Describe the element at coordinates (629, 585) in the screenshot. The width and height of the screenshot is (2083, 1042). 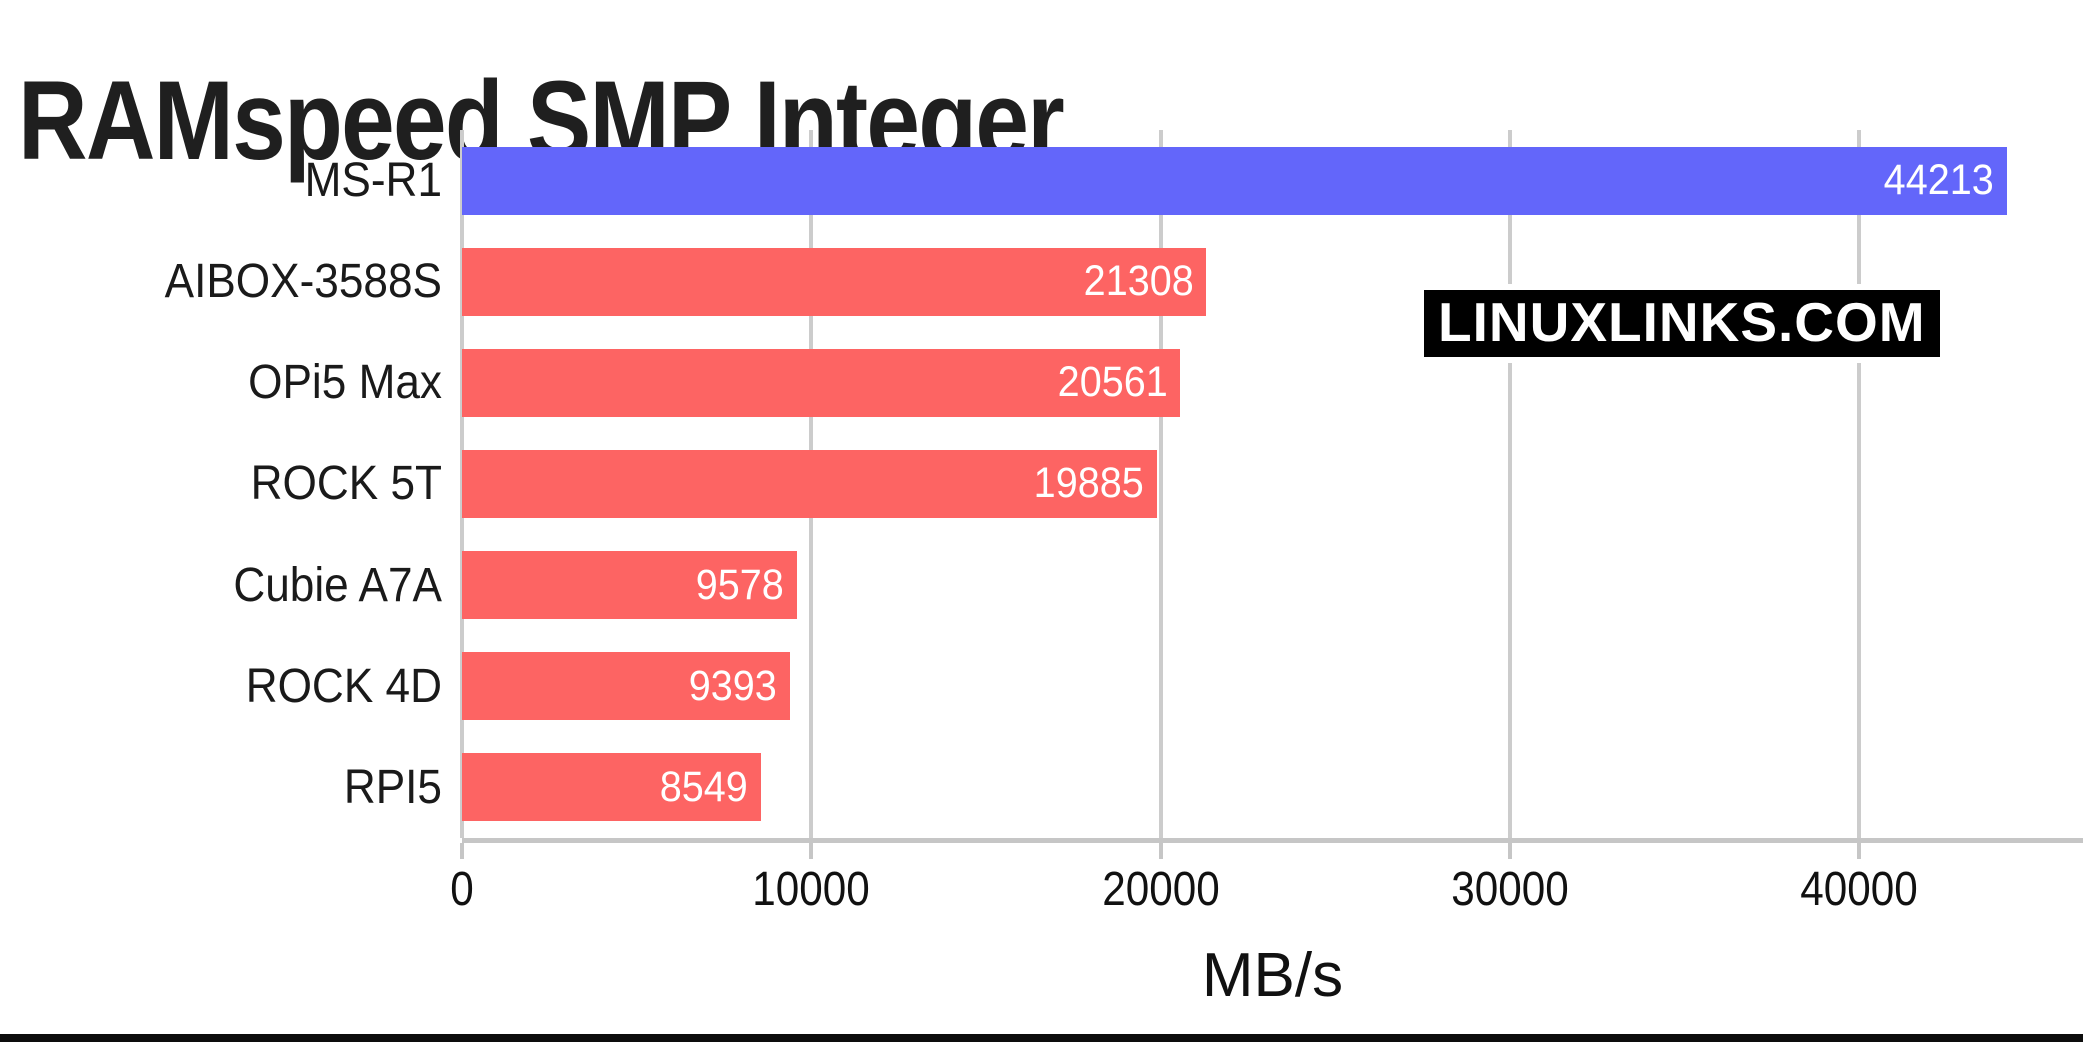
I see `bar: 9578` at that location.